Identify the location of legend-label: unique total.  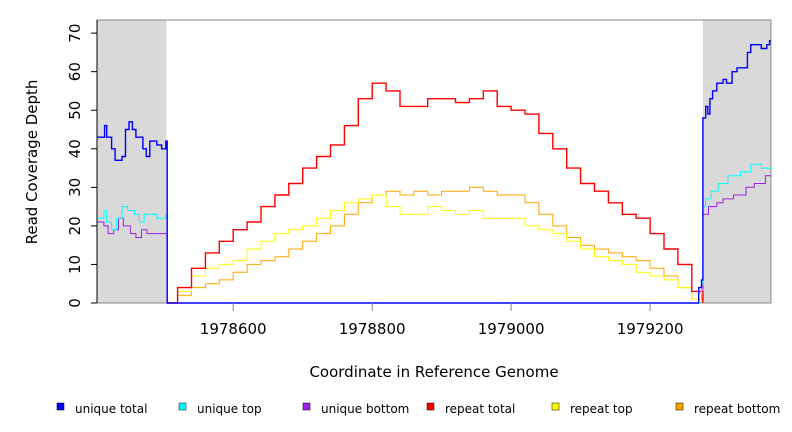
(111, 409).